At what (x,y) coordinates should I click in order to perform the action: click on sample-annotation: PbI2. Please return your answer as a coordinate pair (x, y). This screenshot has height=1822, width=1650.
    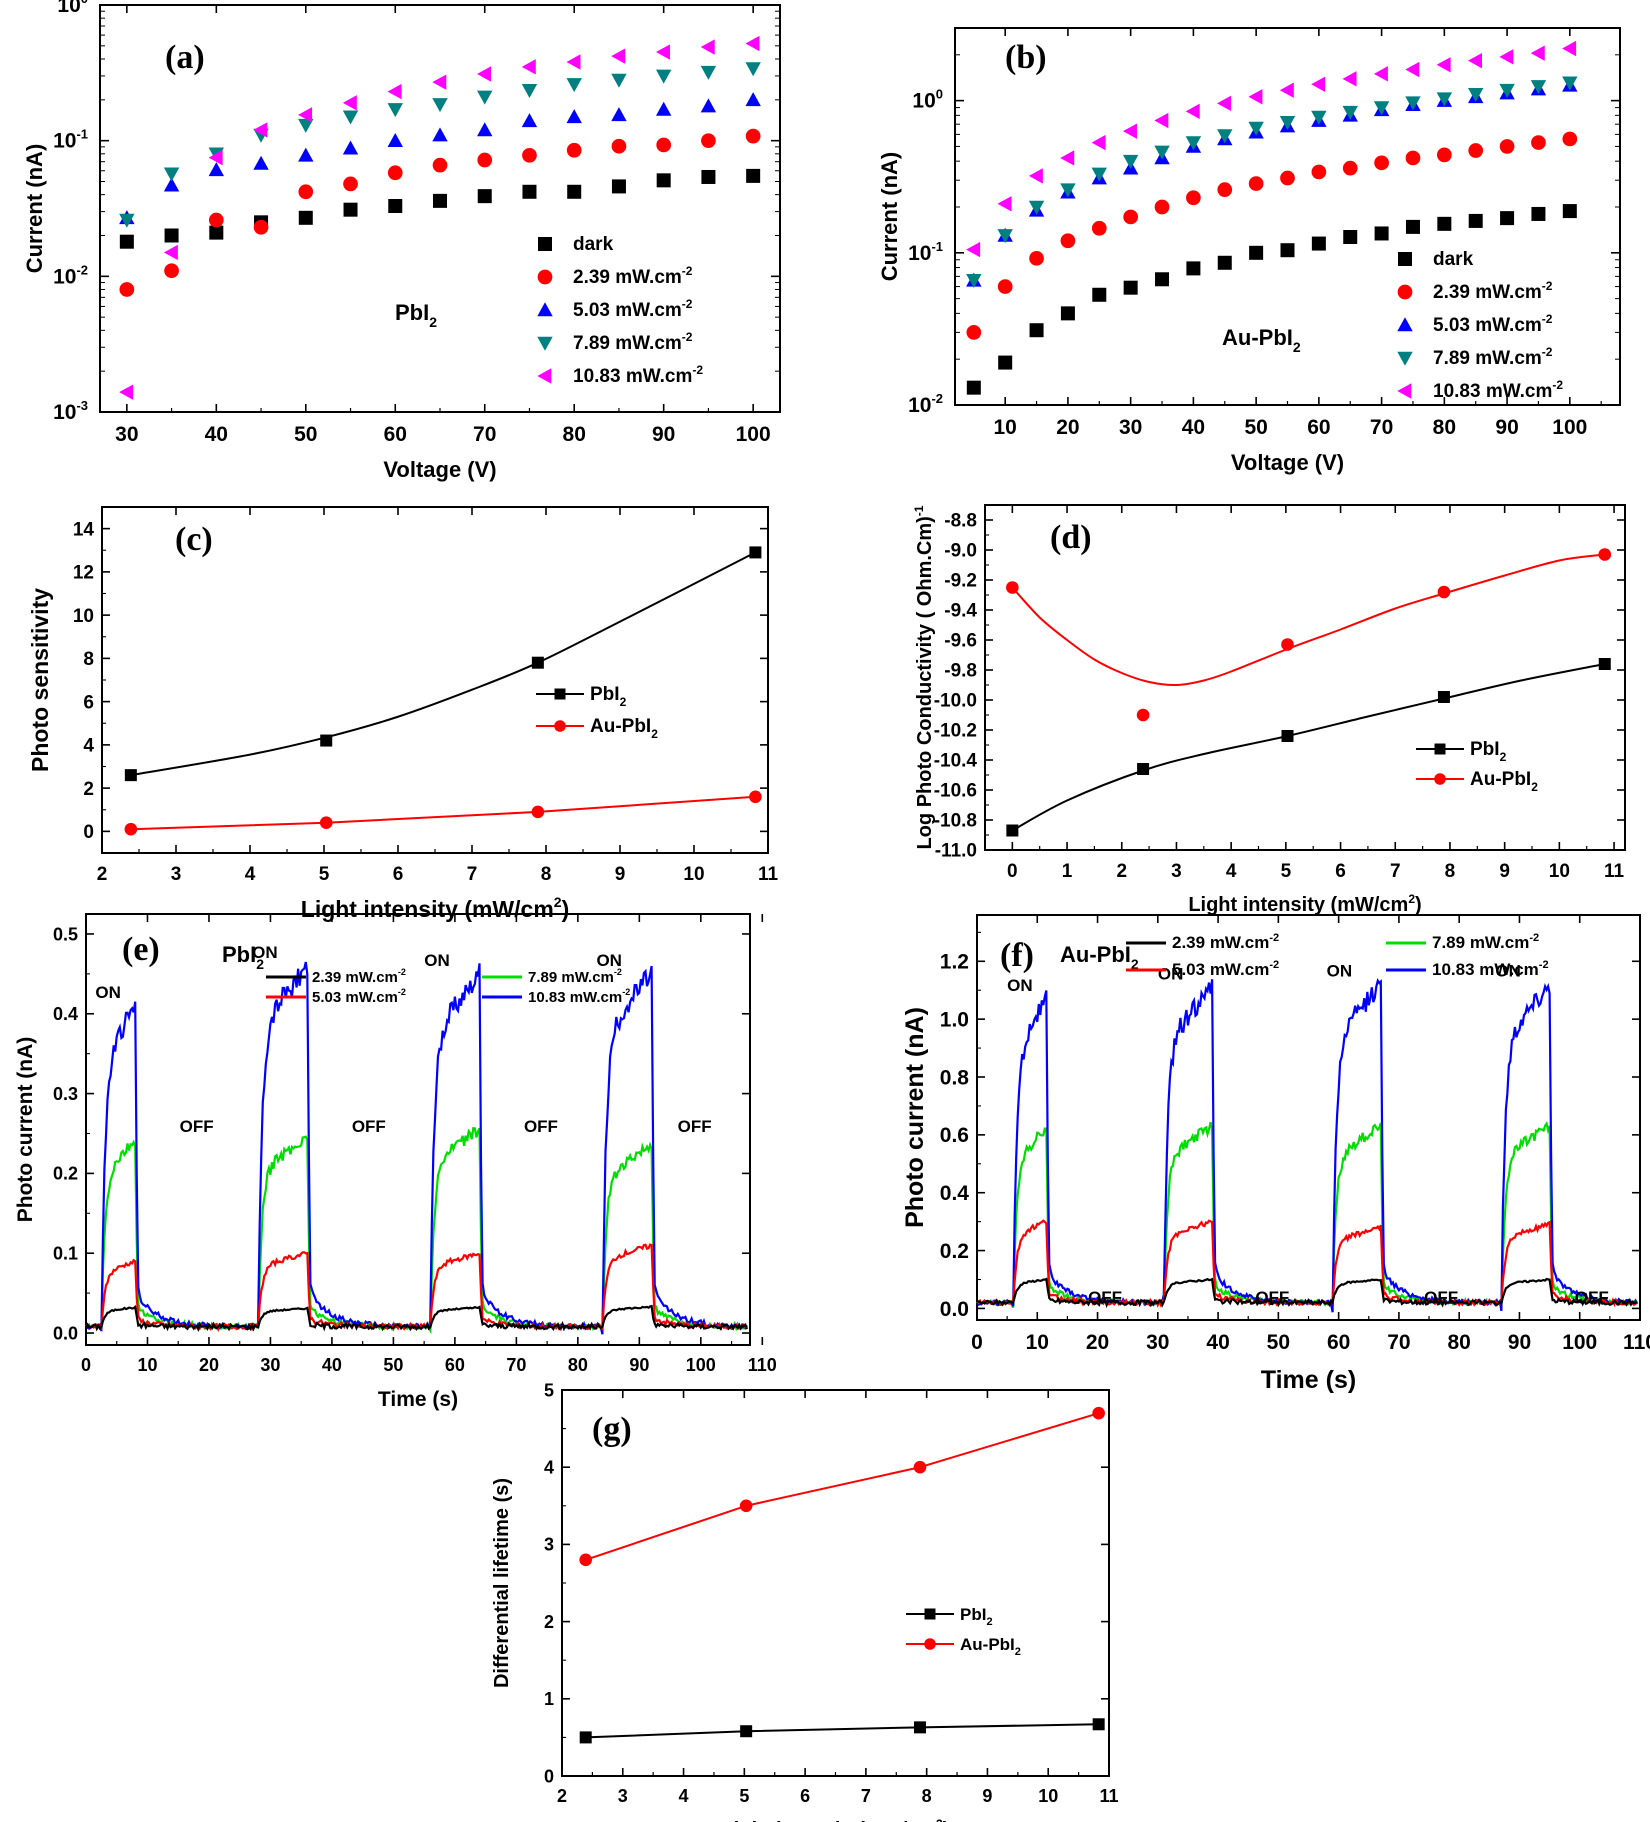
    Looking at the image, I should click on (243, 957).